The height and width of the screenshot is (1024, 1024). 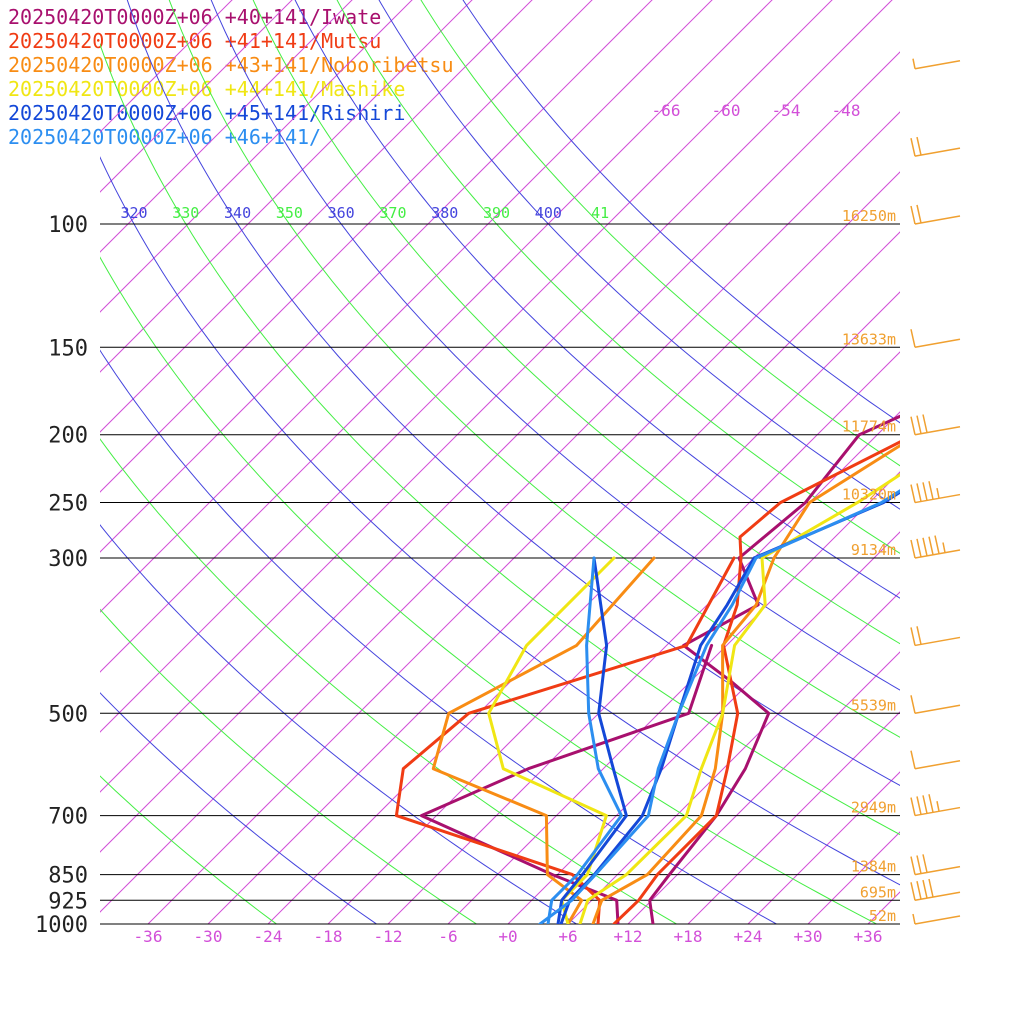 I want to click on legend-entry: 20250420T0000Z+06 +40+141/Iwate, so click(x=195, y=17).